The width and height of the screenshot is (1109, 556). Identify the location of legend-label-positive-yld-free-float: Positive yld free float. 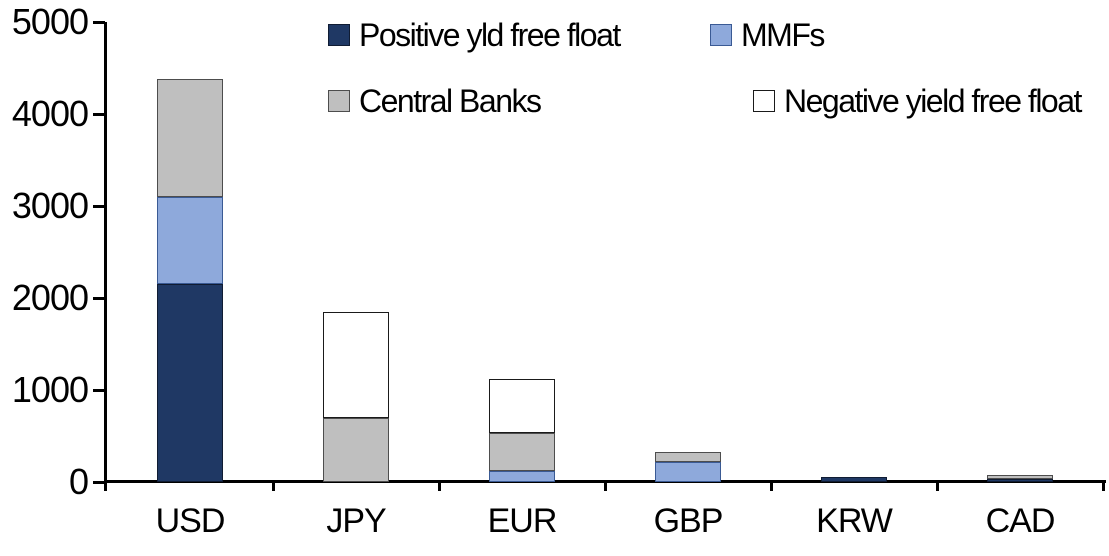
(490, 35).